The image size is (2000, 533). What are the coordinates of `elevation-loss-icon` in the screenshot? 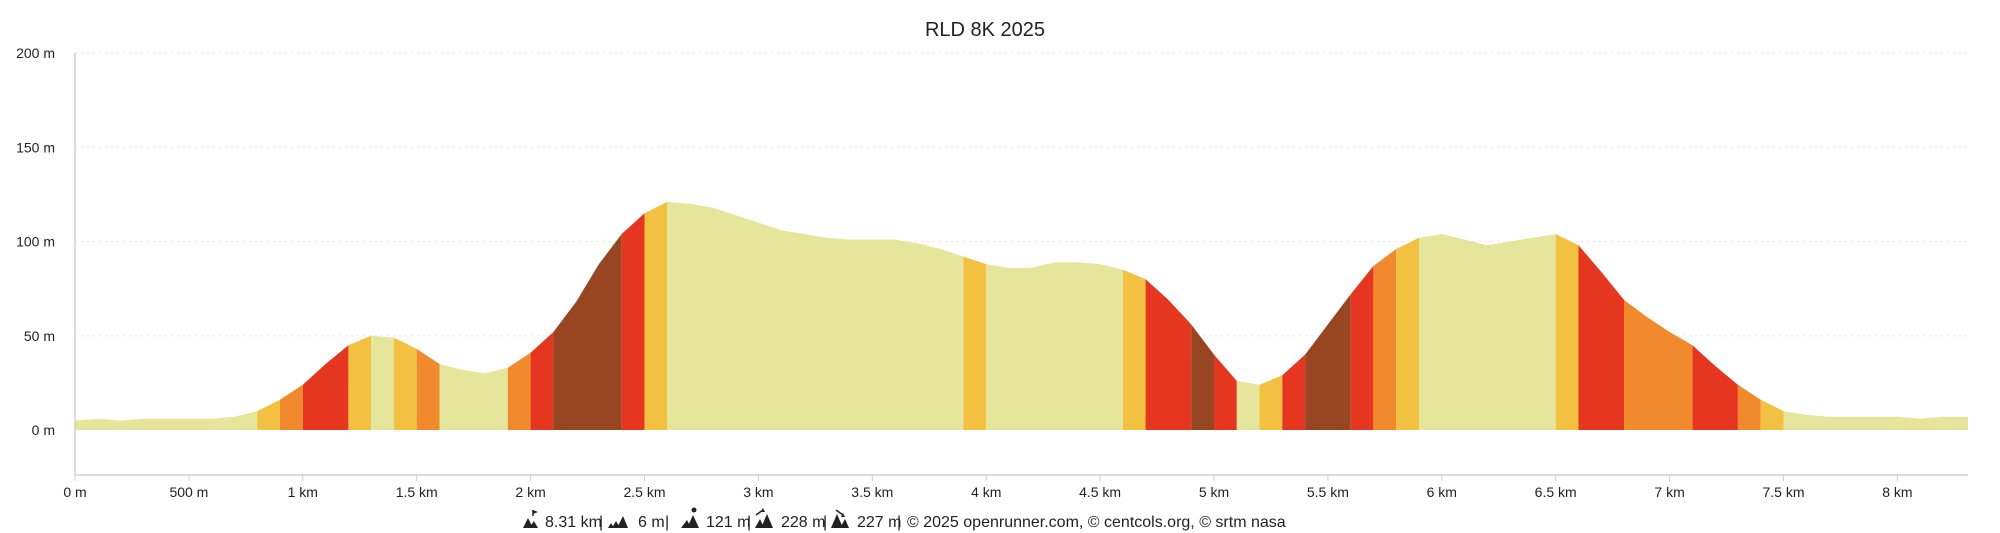 It's located at (840, 518).